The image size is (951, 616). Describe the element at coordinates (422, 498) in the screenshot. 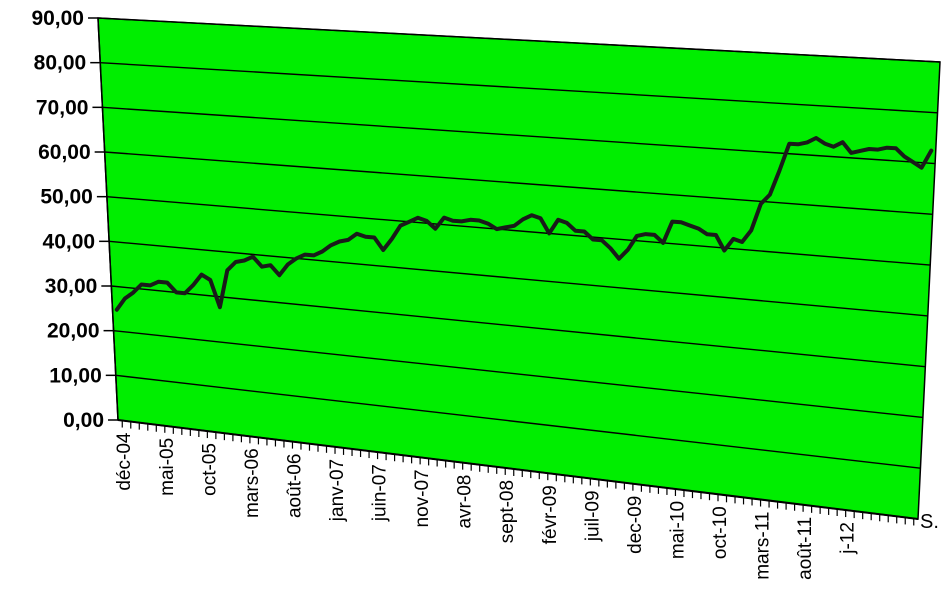

I see `x-tick-label: nov-07` at that location.